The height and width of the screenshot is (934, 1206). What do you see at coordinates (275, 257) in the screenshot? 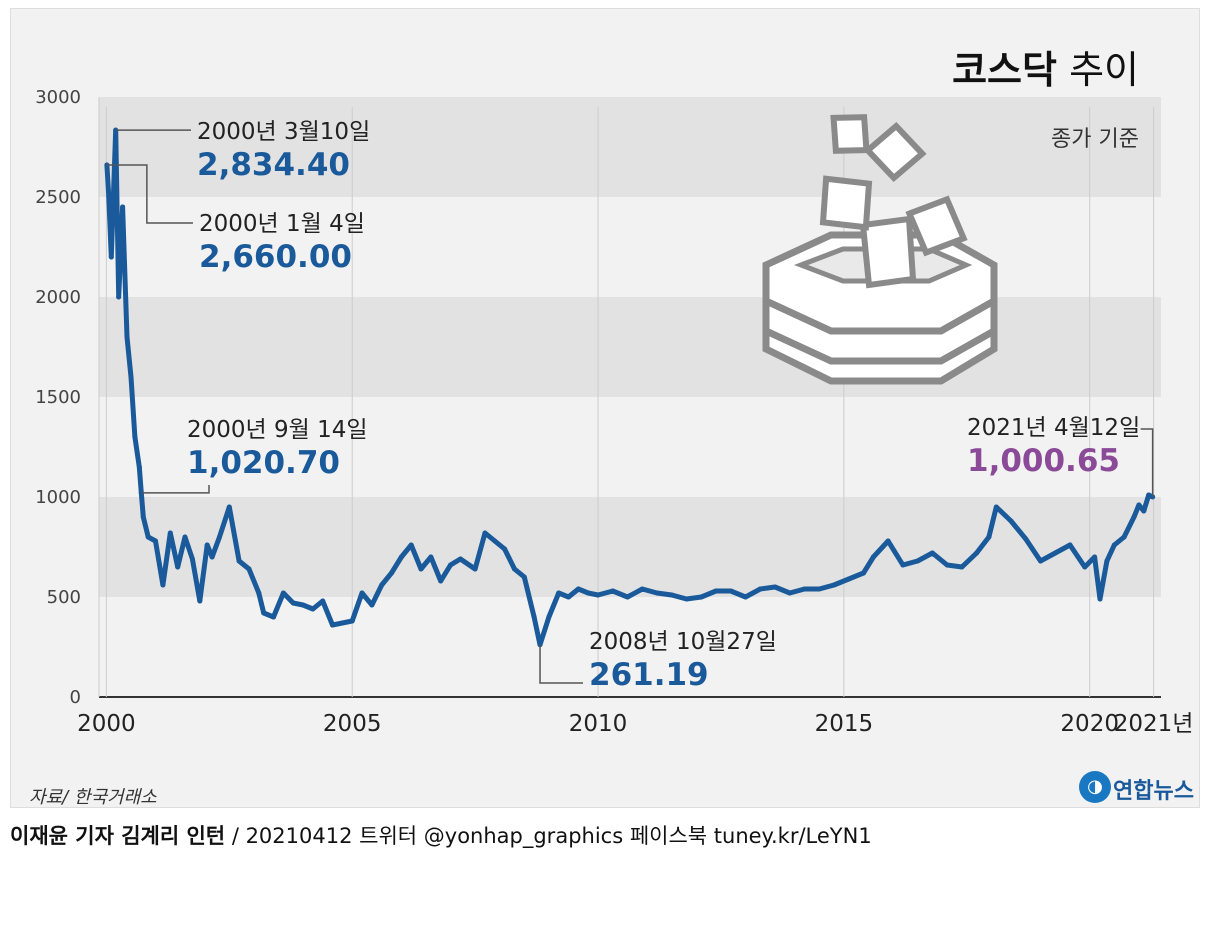
I see `annotation-value: 2,660.00` at bounding box center [275, 257].